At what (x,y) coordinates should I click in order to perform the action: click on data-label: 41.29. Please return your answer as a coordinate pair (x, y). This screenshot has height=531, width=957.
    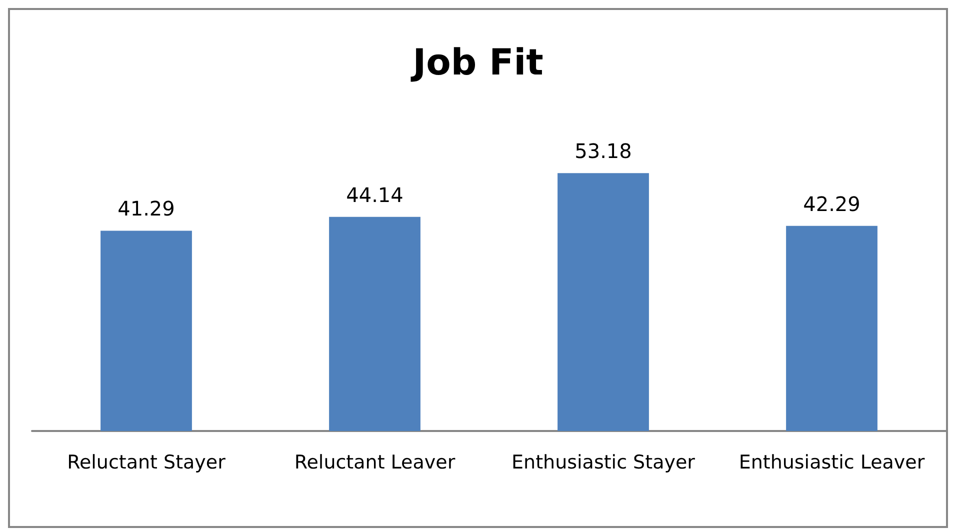
    Looking at the image, I should click on (146, 208).